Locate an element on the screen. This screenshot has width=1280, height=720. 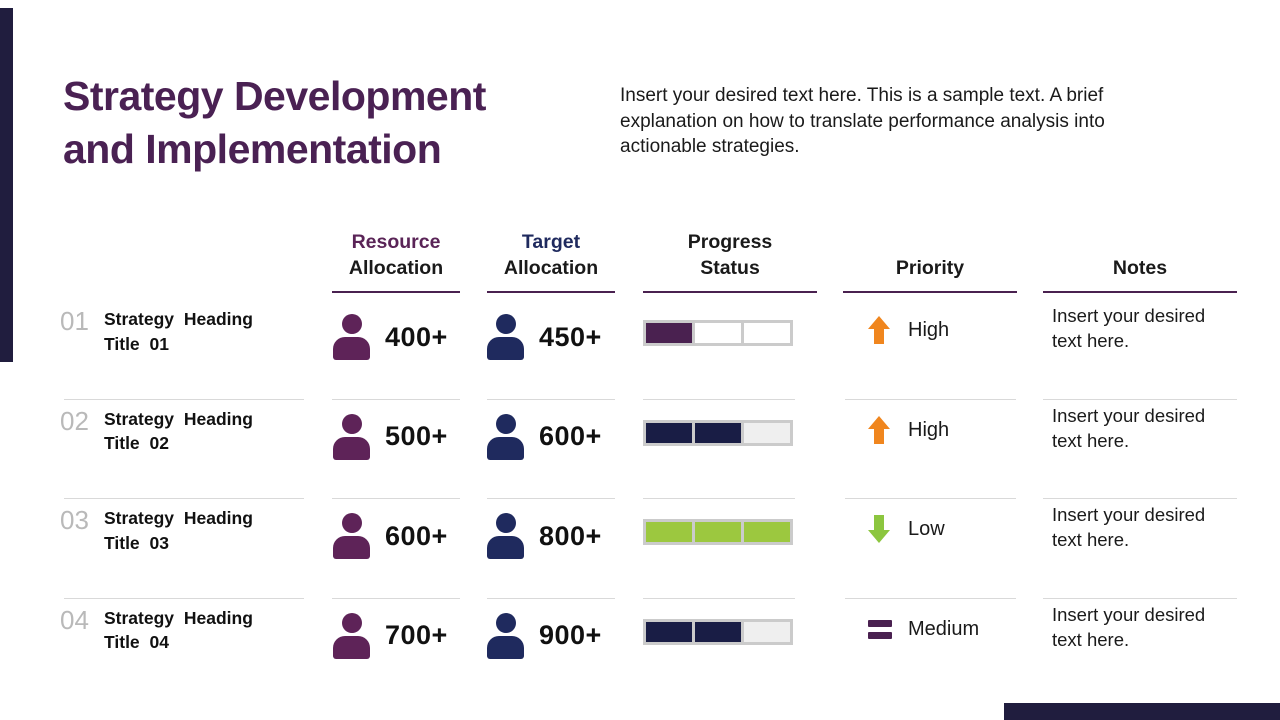
row-heading: Strategy Heading Title 03 is located at coordinates (178, 530).